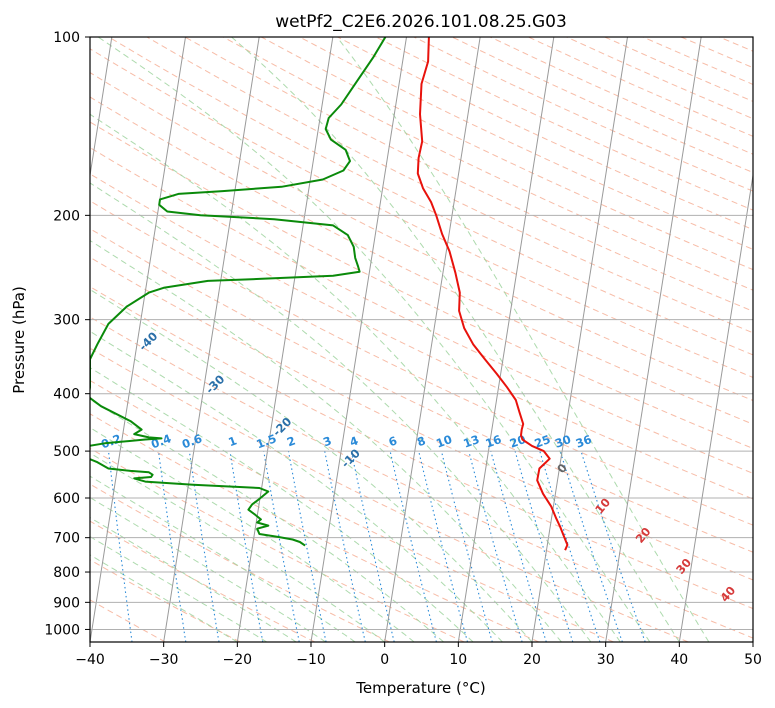 The image size is (775, 708). Describe the element at coordinates (606, 660) in the screenshot. I see `x-tick-label: 30` at that location.